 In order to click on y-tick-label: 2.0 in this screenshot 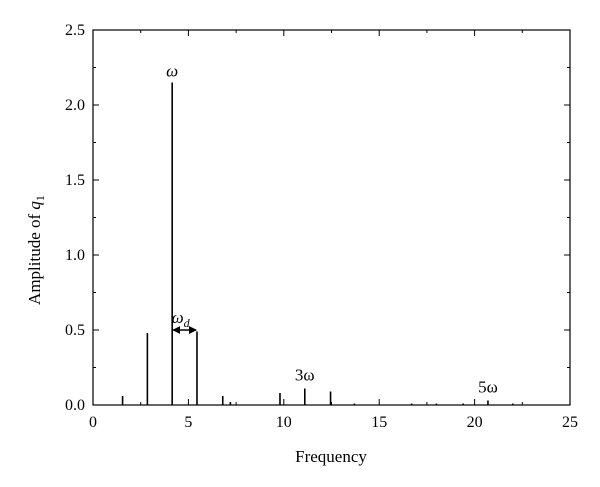, I will do `click(75, 105)`.